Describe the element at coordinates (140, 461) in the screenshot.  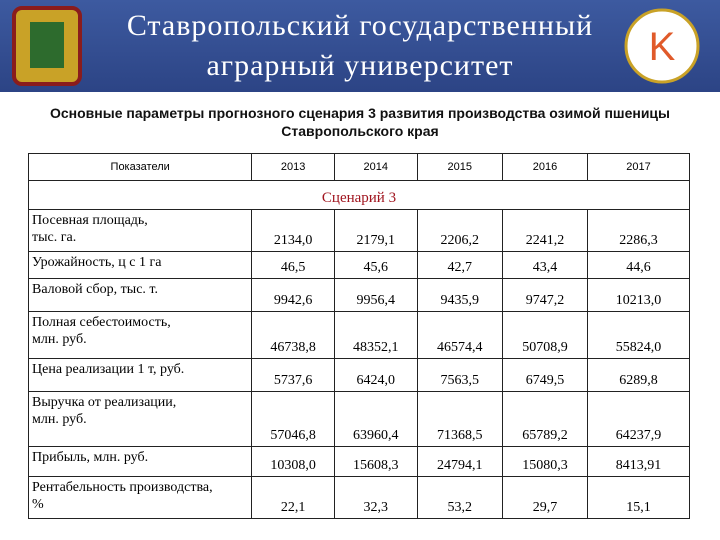
I see `label-cell: Прибыль, млн. руб.` at that location.